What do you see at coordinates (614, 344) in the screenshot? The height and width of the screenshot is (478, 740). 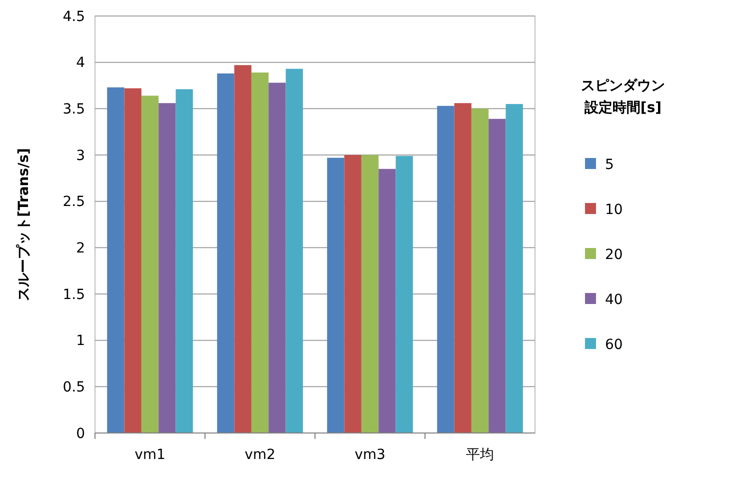 I see `legend-label: 60` at bounding box center [614, 344].